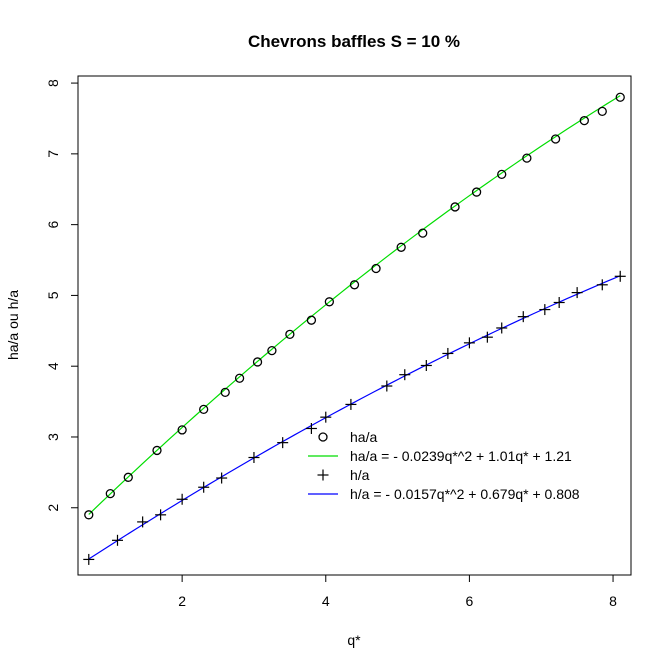 The image size is (672, 672). Describe the element at coordinates (53, 295) in the screenshot. I see `y-tick-label: 5` at that location.